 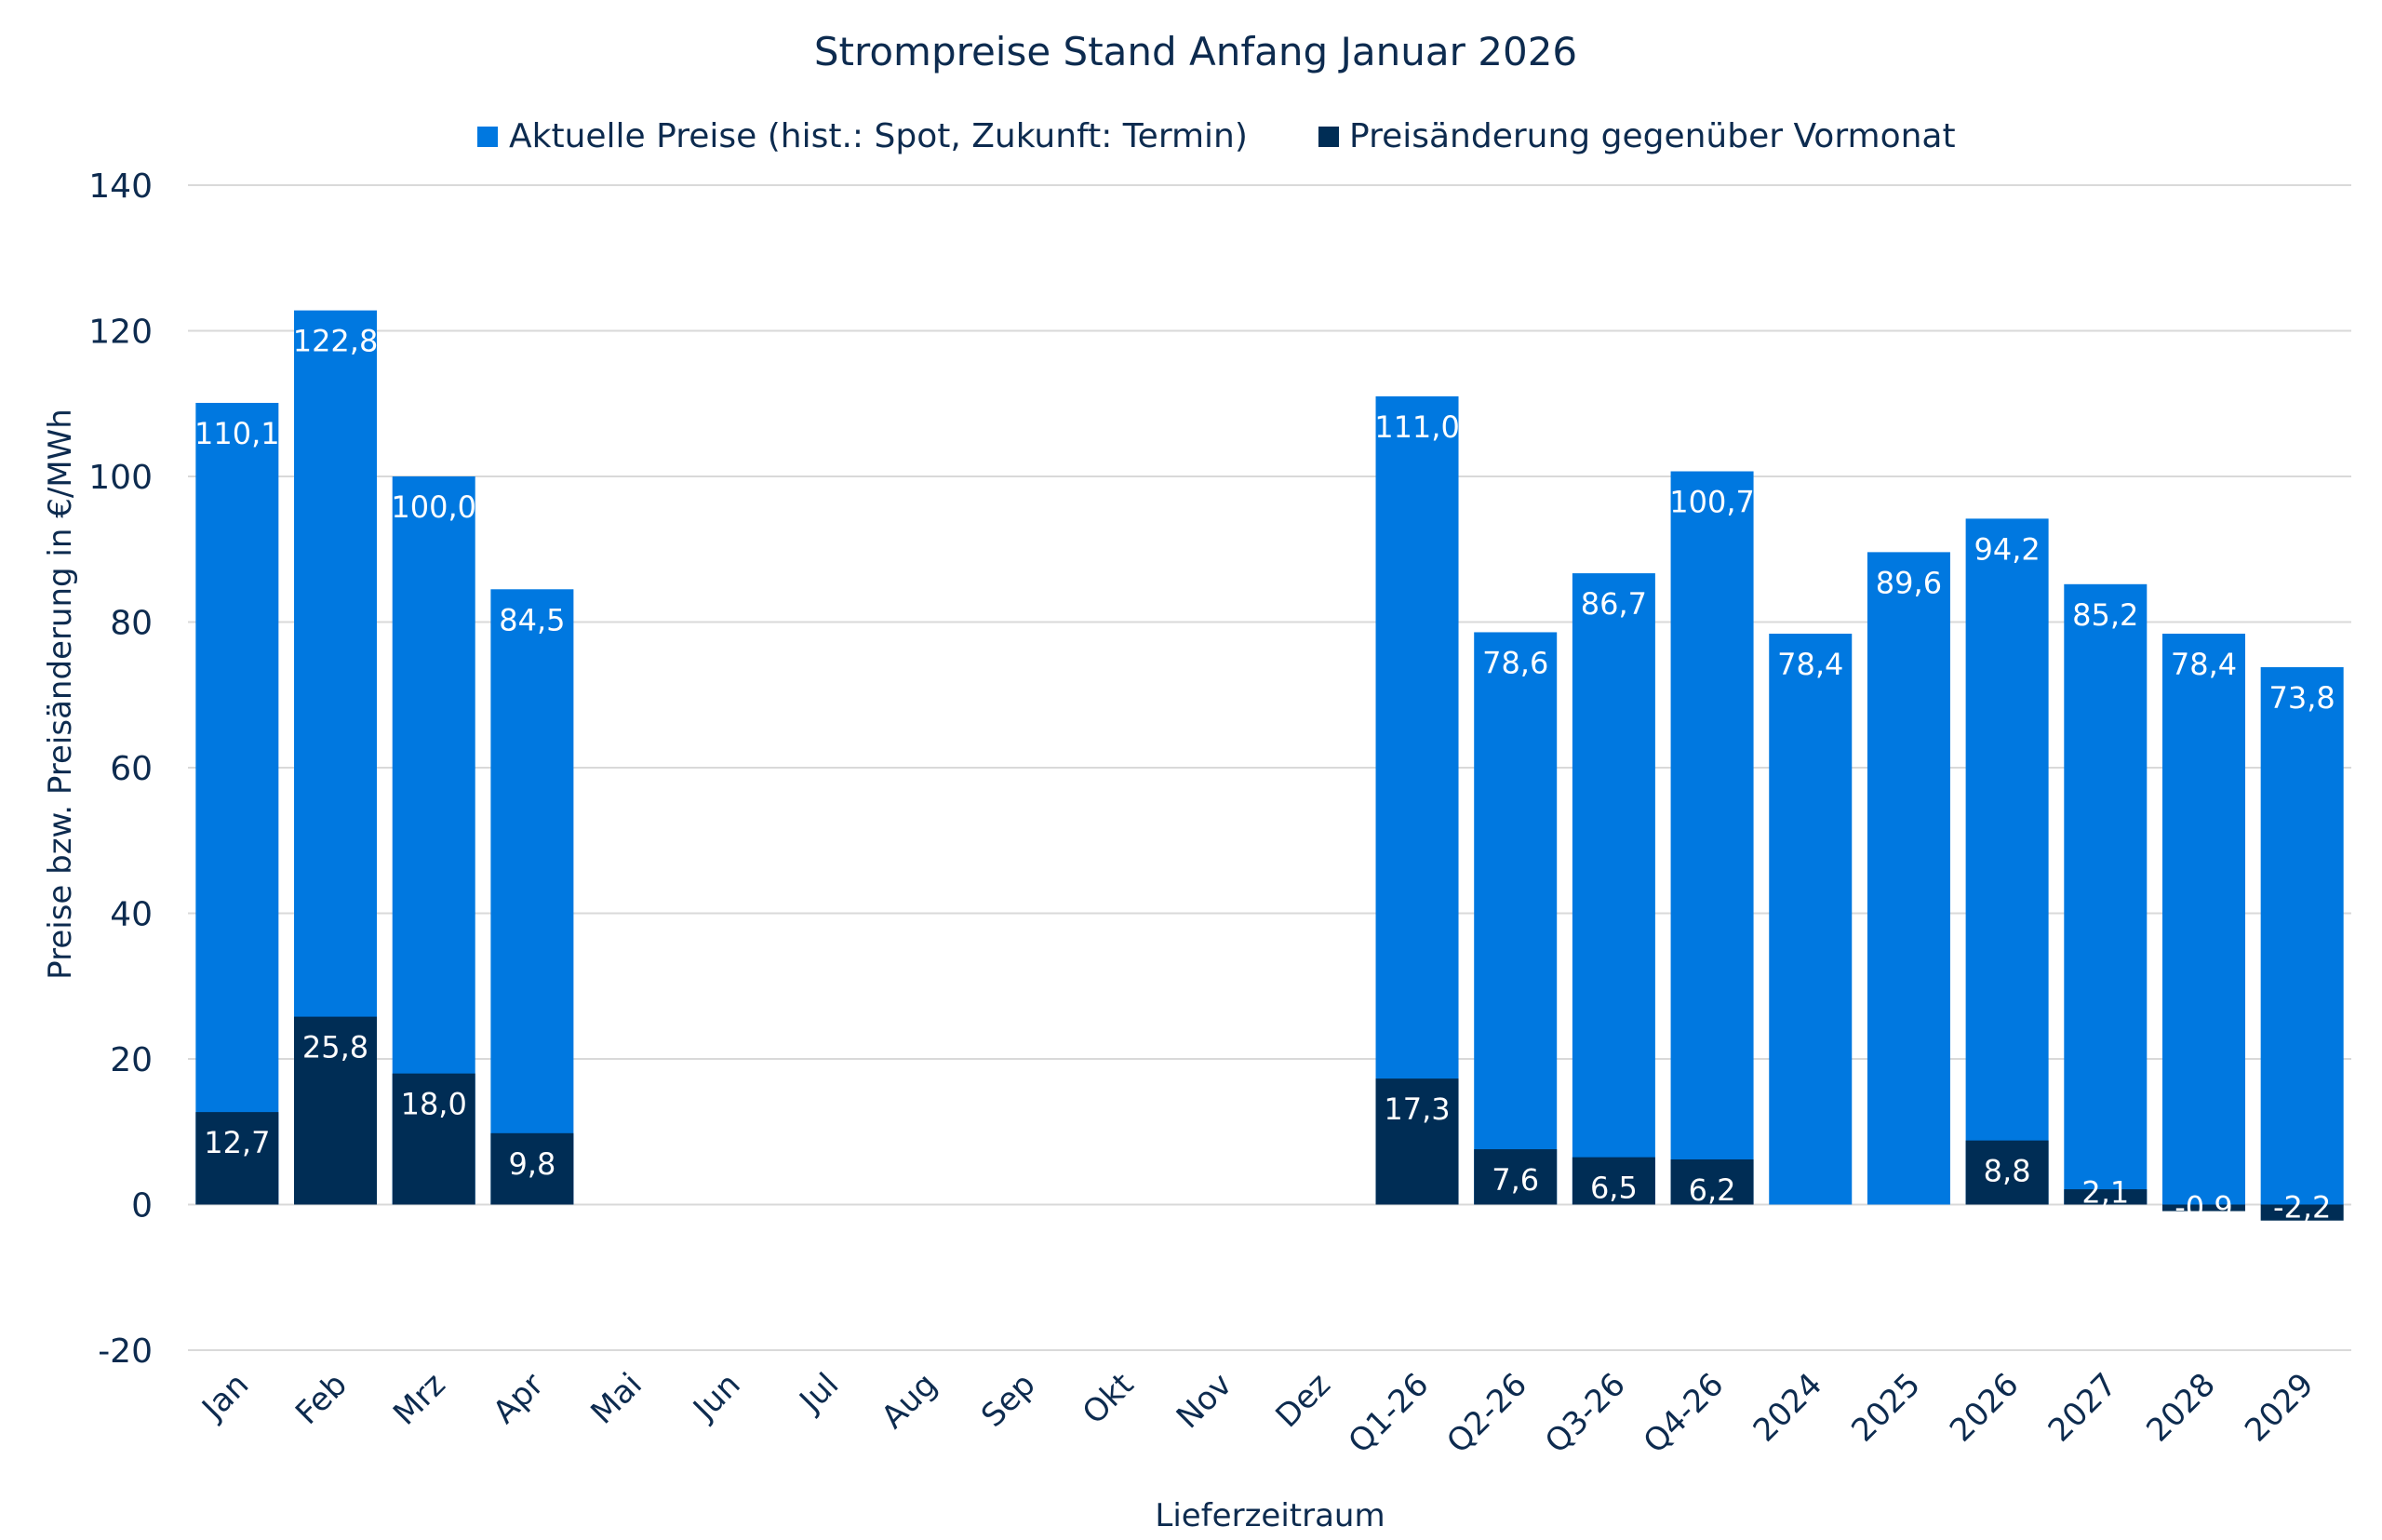 What do you see at coordinates (1204, 1401) in the screenshot?
I see `x-tick-label: Nov` at bounding box center [1204, 1401].